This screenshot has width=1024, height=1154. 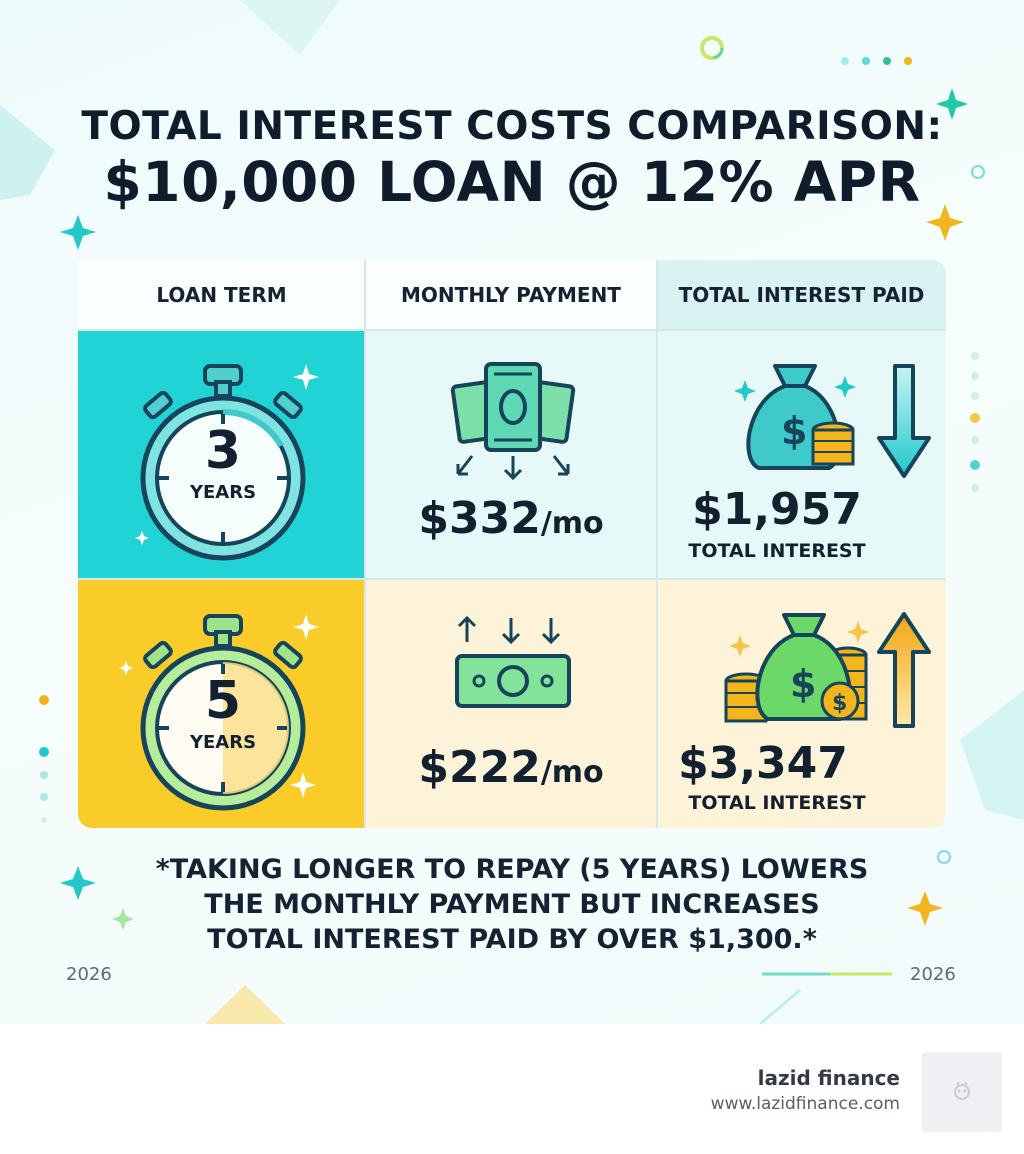 I want to click on row-1-monthly-payment: $332/mo, so click(x=511, y=518).